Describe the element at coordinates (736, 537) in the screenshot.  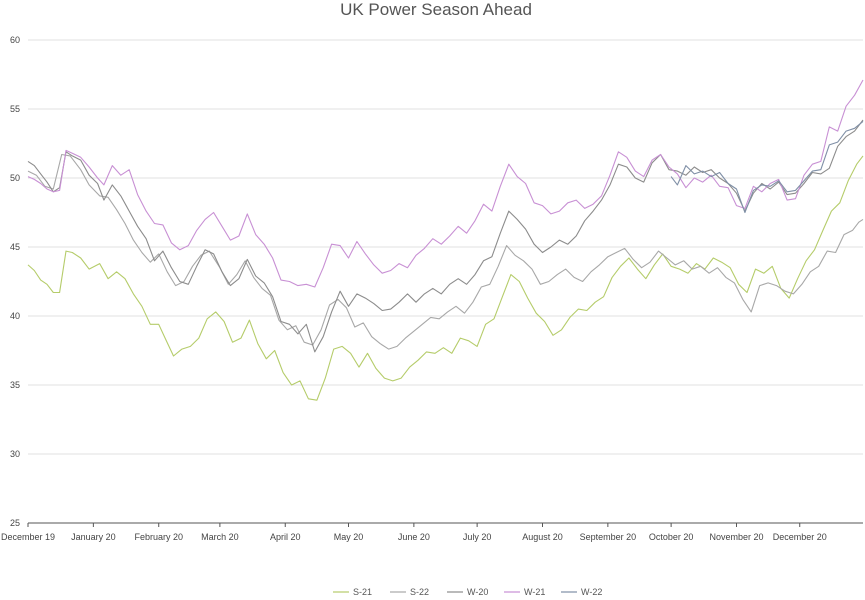
I see `x-tick-label: November 20` at that location.